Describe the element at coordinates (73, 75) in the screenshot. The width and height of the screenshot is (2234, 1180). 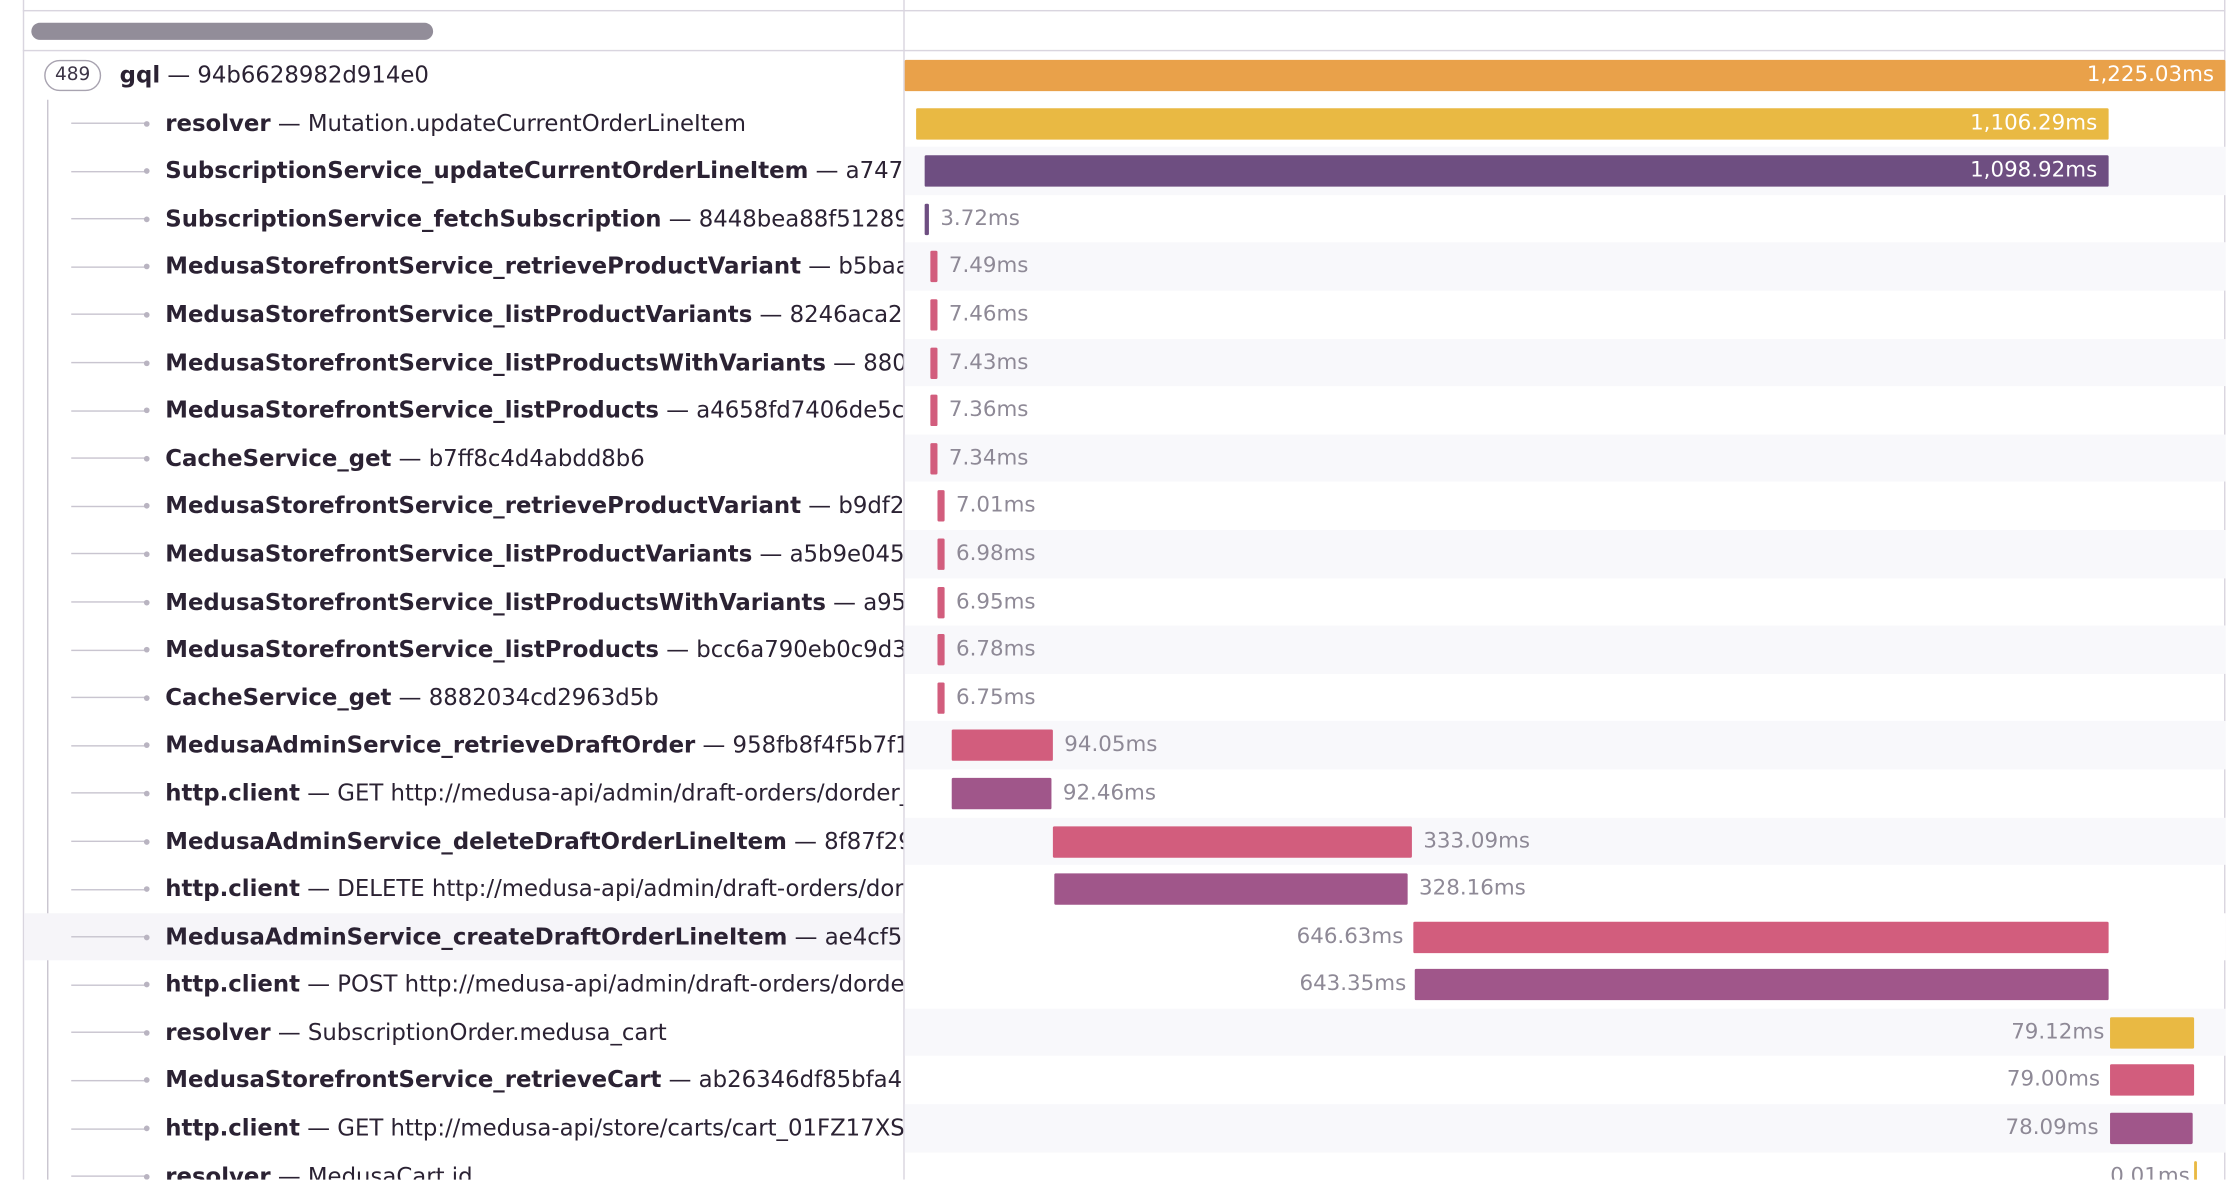
I see `children-count-badge: 489` at that location.